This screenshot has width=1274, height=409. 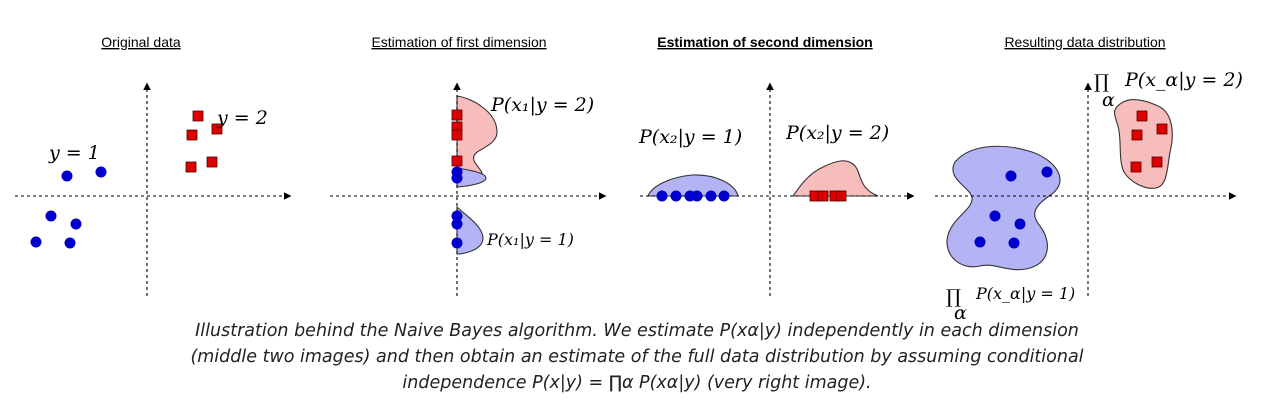 I want to click on label-p-x2-y1: P(x₂|y = 1), so click(x=690, y=137).